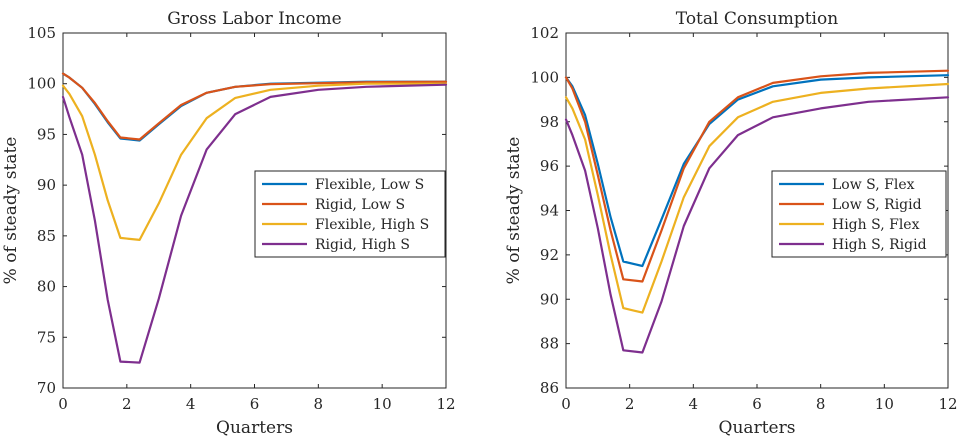 This screenshot has width=960, height=444. Describe the element at coordinates (877, 205) in the screenshot. I see `legend-label: Low S, Rigid` at that location.